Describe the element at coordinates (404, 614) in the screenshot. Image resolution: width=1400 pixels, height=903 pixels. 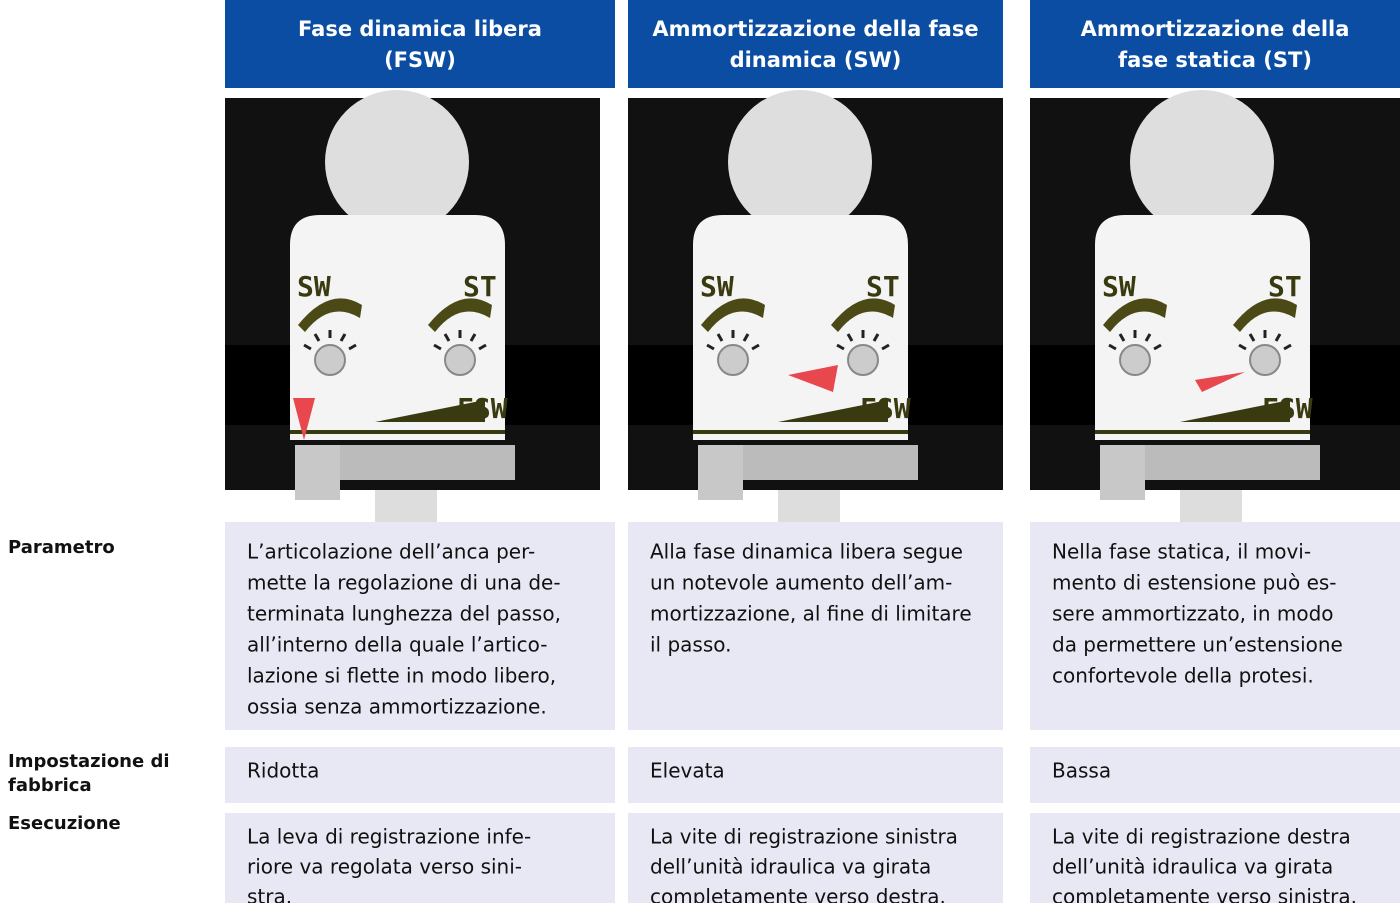
I see `cell-text: terminata lunghezza del passo,` at that location.